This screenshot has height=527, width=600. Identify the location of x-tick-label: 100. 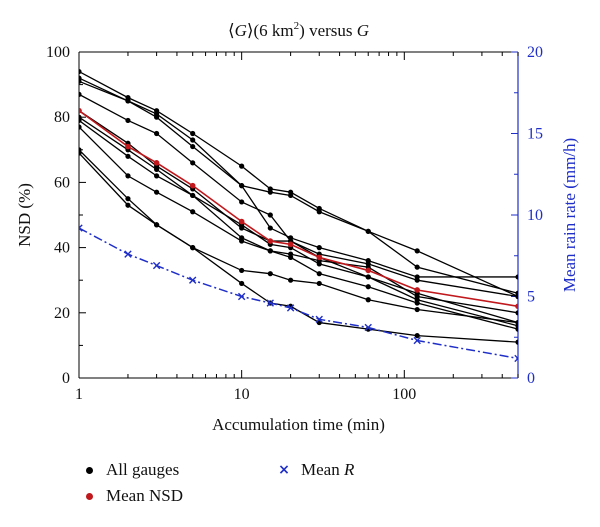
(404, 394).